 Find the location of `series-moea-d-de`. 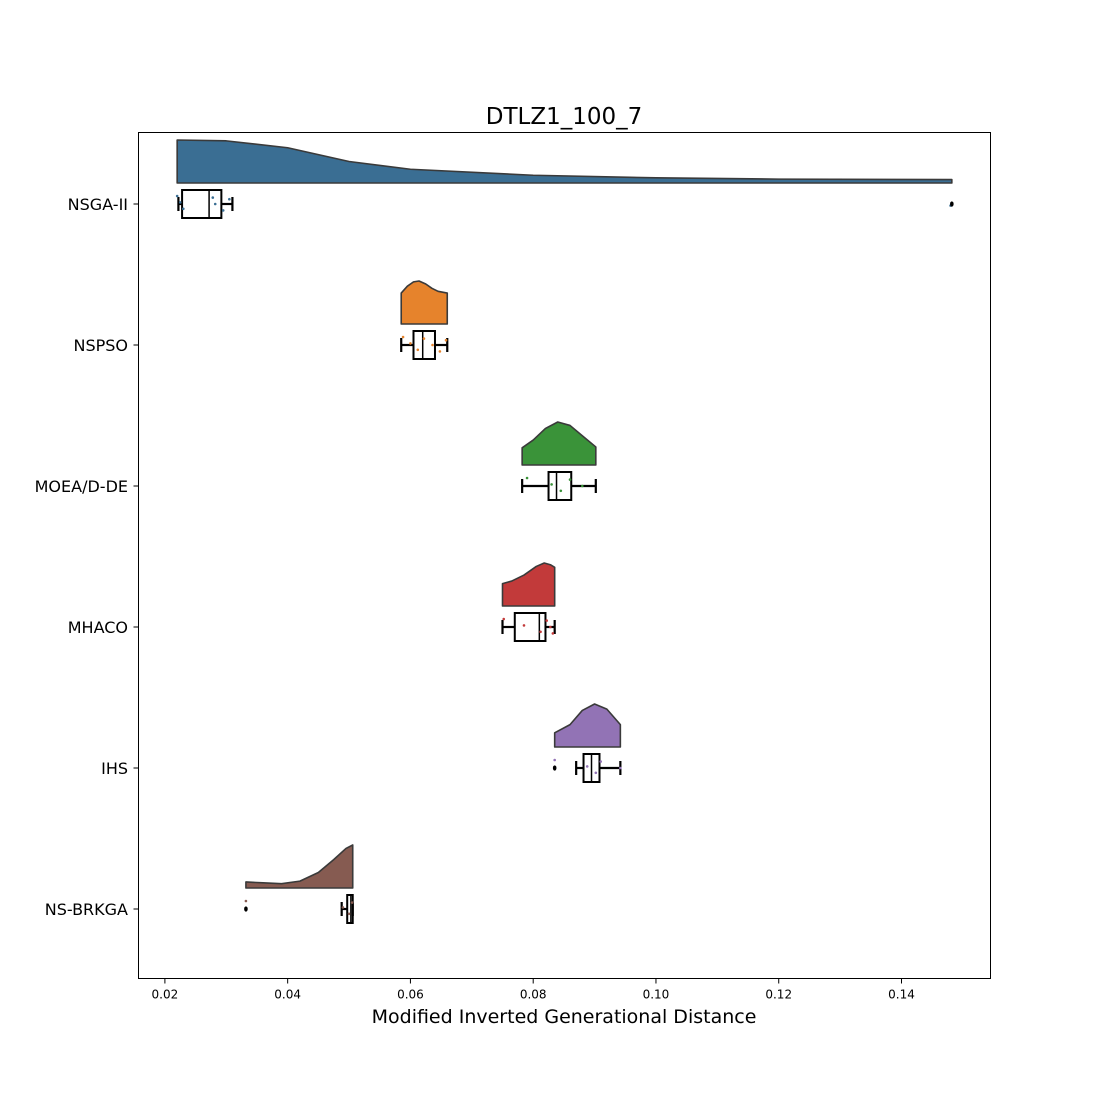

series-moea-d-de is located at coordinates (559, 461).